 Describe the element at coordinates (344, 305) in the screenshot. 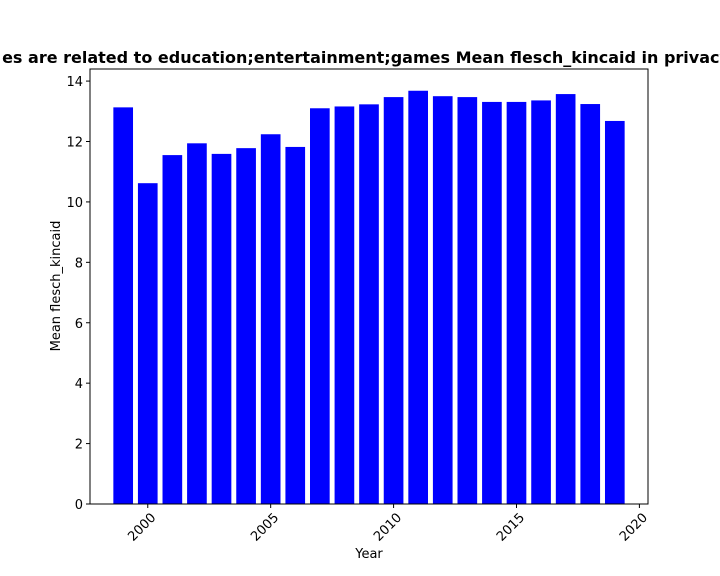

I see `bar-2008` at that location.